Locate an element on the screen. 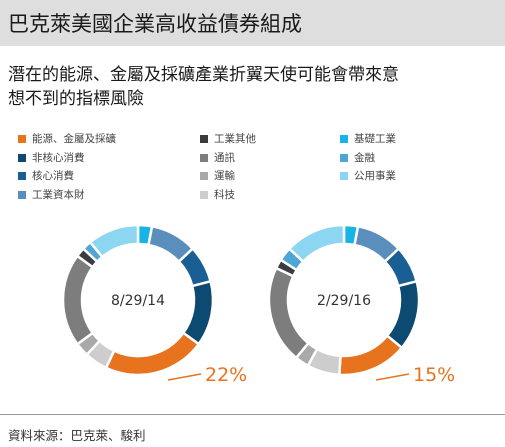 Image resolution: width=505 pixels, height=447 pixels. legend-label: 工業資本財 is located at coordinates (58, 195).